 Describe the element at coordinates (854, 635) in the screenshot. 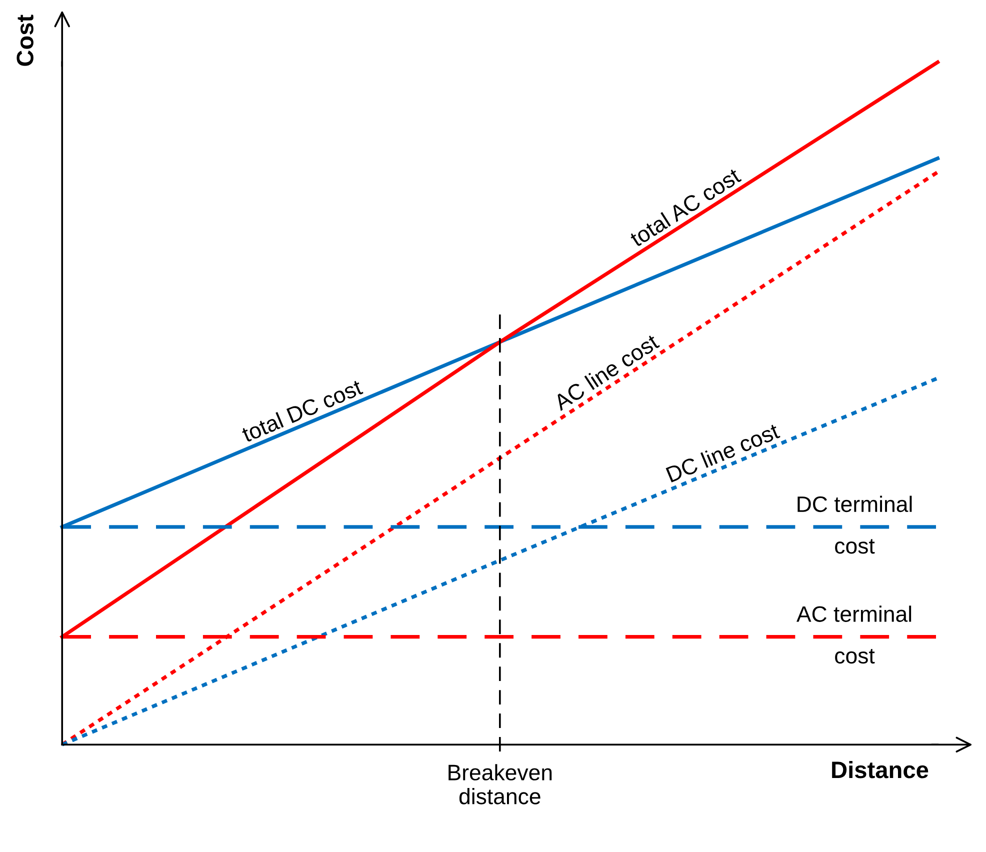

I see `text: AC terminal cost` at that location.